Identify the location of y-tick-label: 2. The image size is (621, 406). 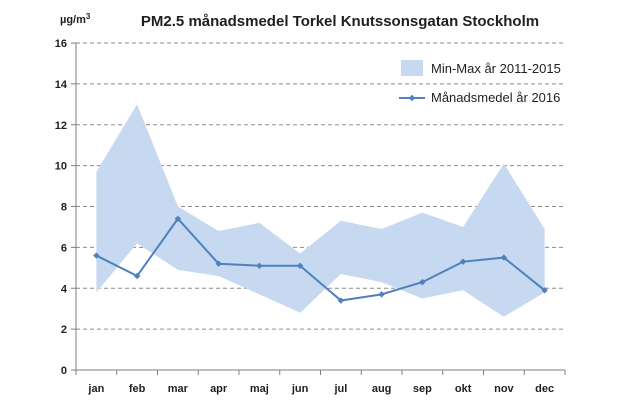
(64, 330).